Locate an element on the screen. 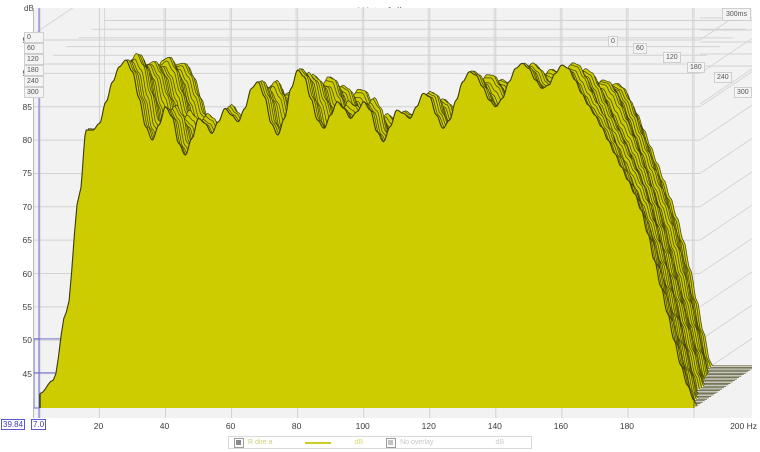 Image resolution: width=760 pixels, height=452 pixels. time-axis-tick-right: 240 is located at coordinates (723, 77).